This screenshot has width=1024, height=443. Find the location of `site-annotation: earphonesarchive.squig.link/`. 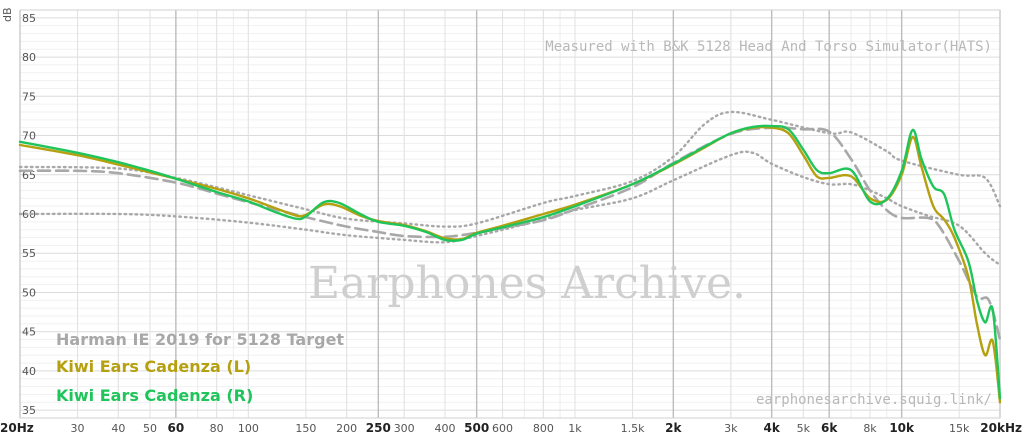

site-annotation: earphonesarchive.squig.link/ is located at coordinates (874, 400).